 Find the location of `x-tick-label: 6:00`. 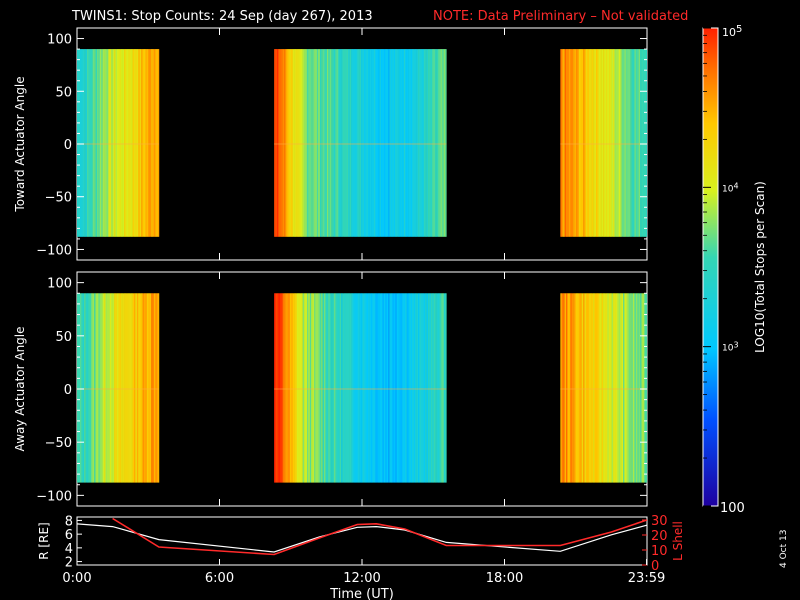

x-tick-label: 6:00 is located at coordinates (219, 578).